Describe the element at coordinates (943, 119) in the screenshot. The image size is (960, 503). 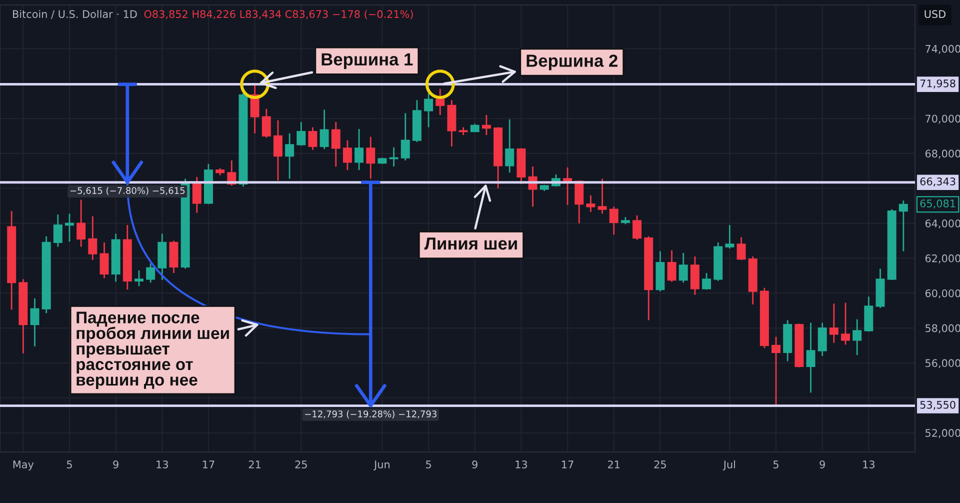
I see `y-tick-label: 70,000` at that location.